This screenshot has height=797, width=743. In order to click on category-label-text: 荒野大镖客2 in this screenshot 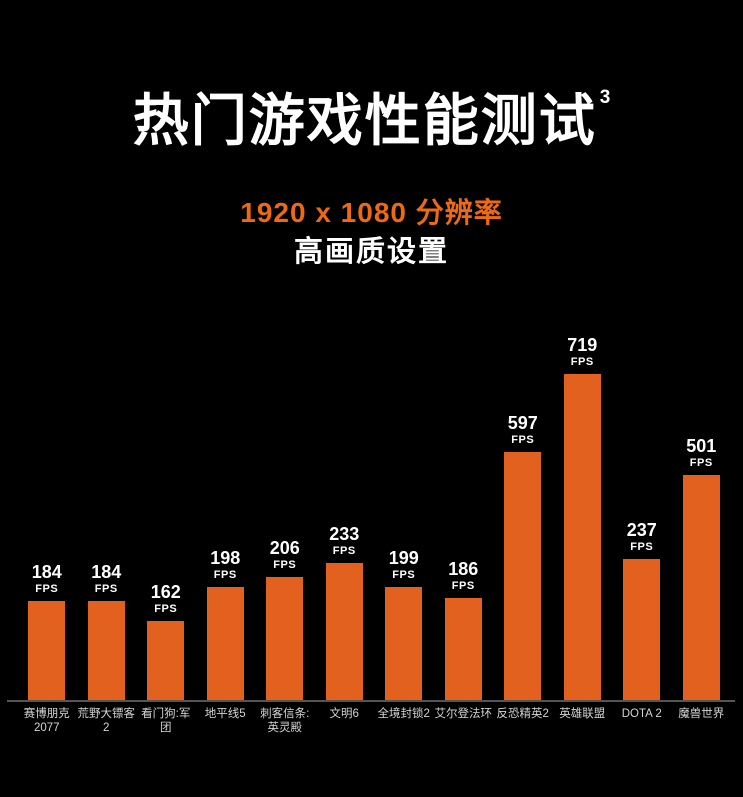, I will do `click(106, 721)`.